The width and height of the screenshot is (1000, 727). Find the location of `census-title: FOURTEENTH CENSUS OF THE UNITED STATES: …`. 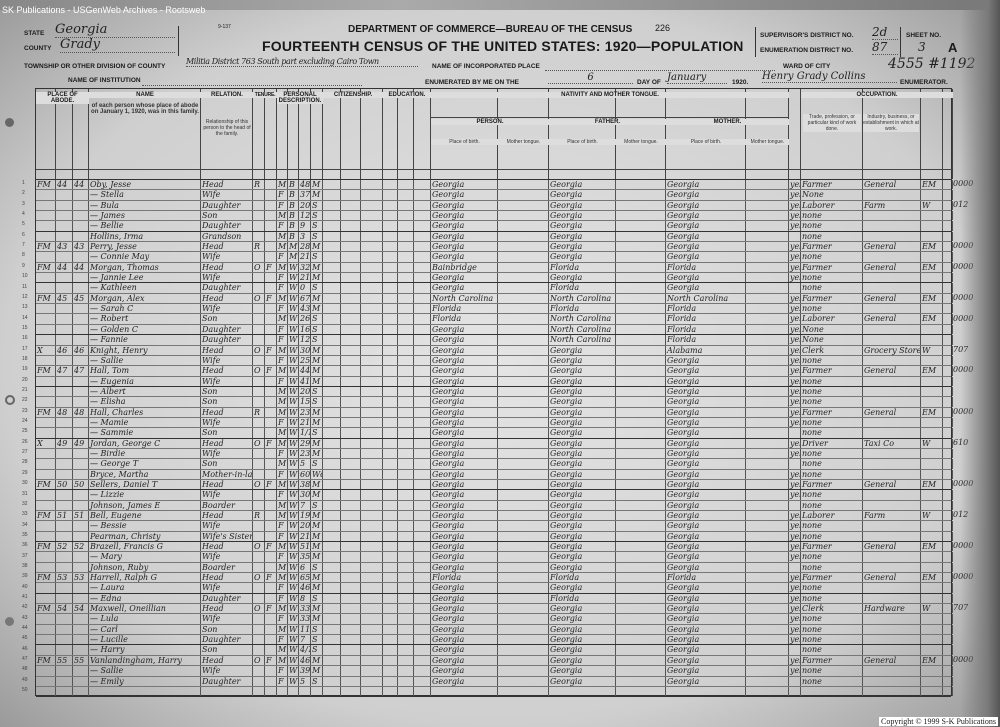

census-title: FOURTEENTH CENSUS OF THE UNITED STATES: … is located at coordinates (503, 46).